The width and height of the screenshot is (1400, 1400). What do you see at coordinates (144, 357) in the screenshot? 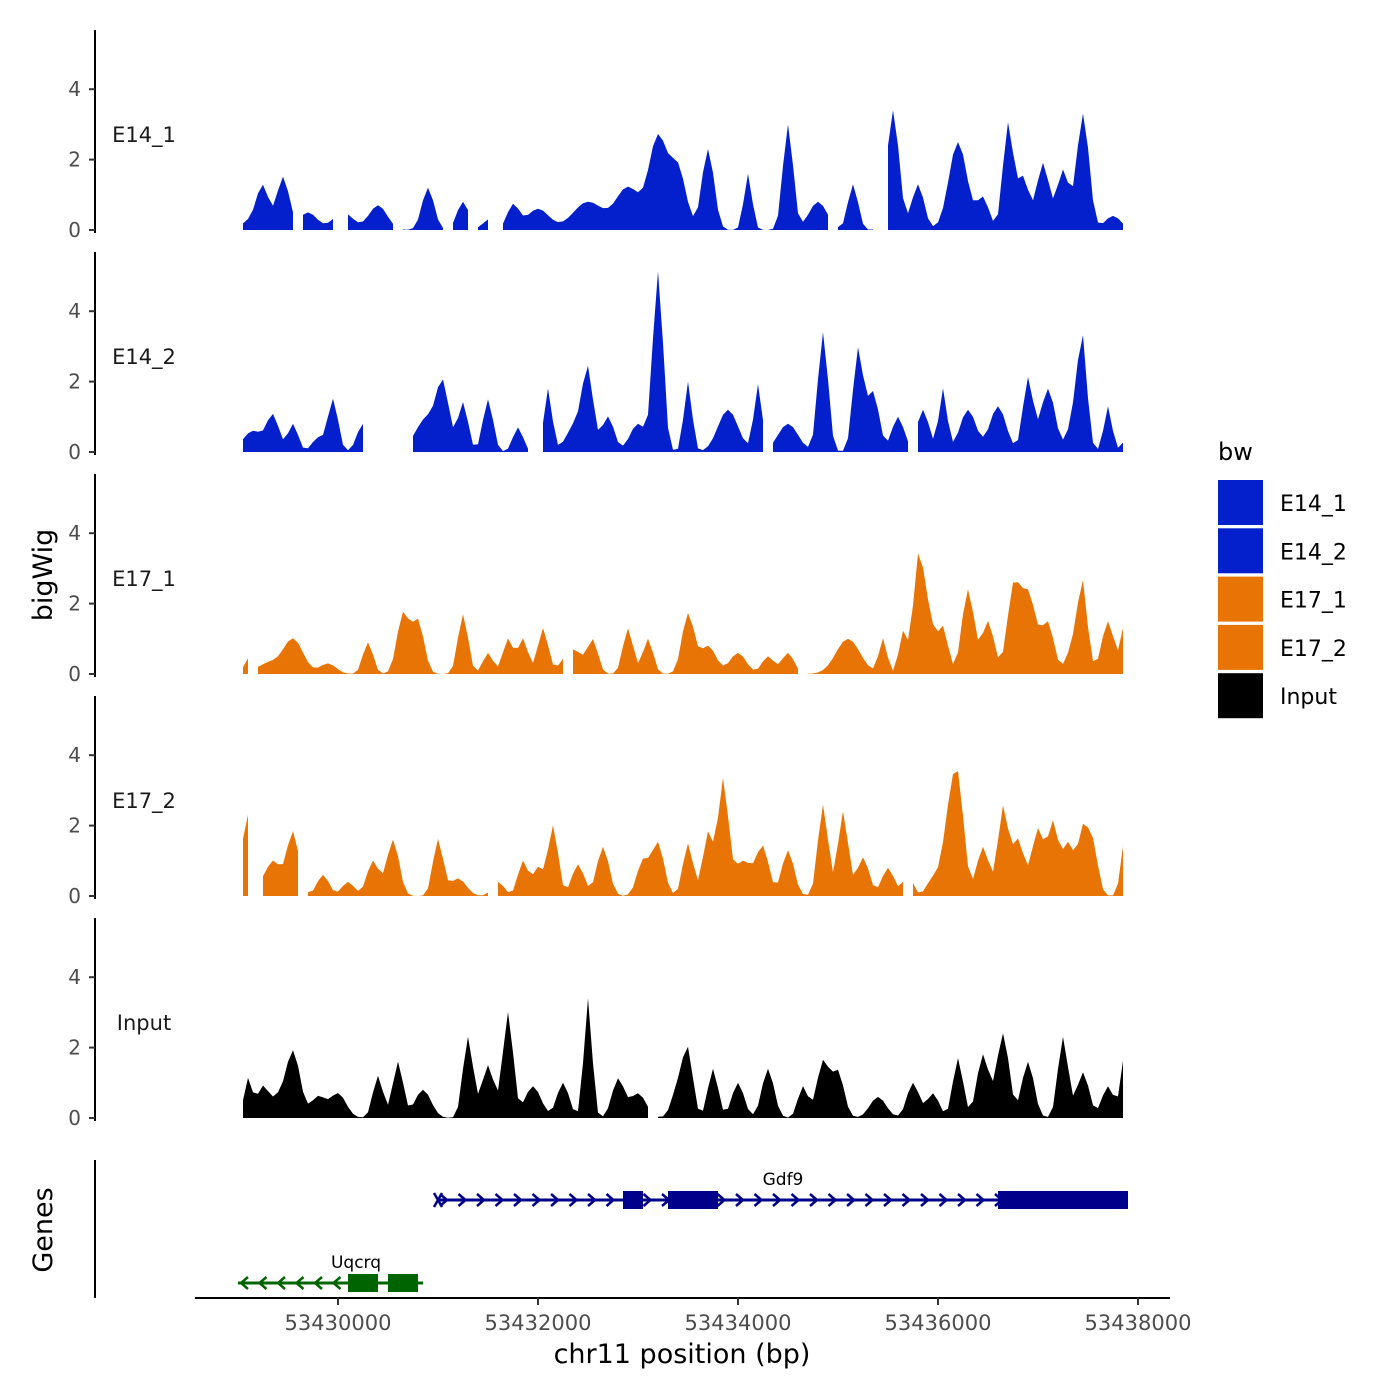
I see `track-label: E14_2` at bounding box center [144, 357].